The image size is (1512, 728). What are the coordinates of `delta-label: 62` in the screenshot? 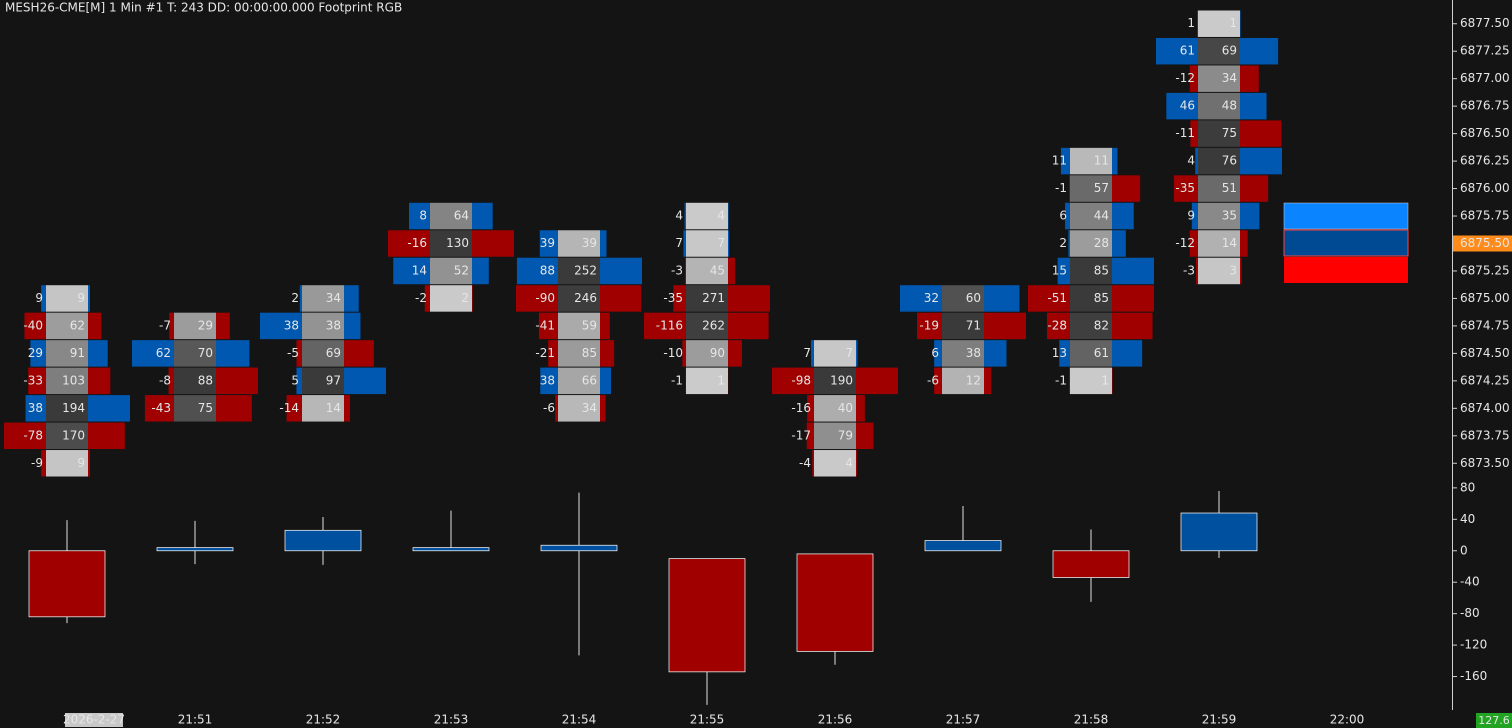 It's located at (163, 353).